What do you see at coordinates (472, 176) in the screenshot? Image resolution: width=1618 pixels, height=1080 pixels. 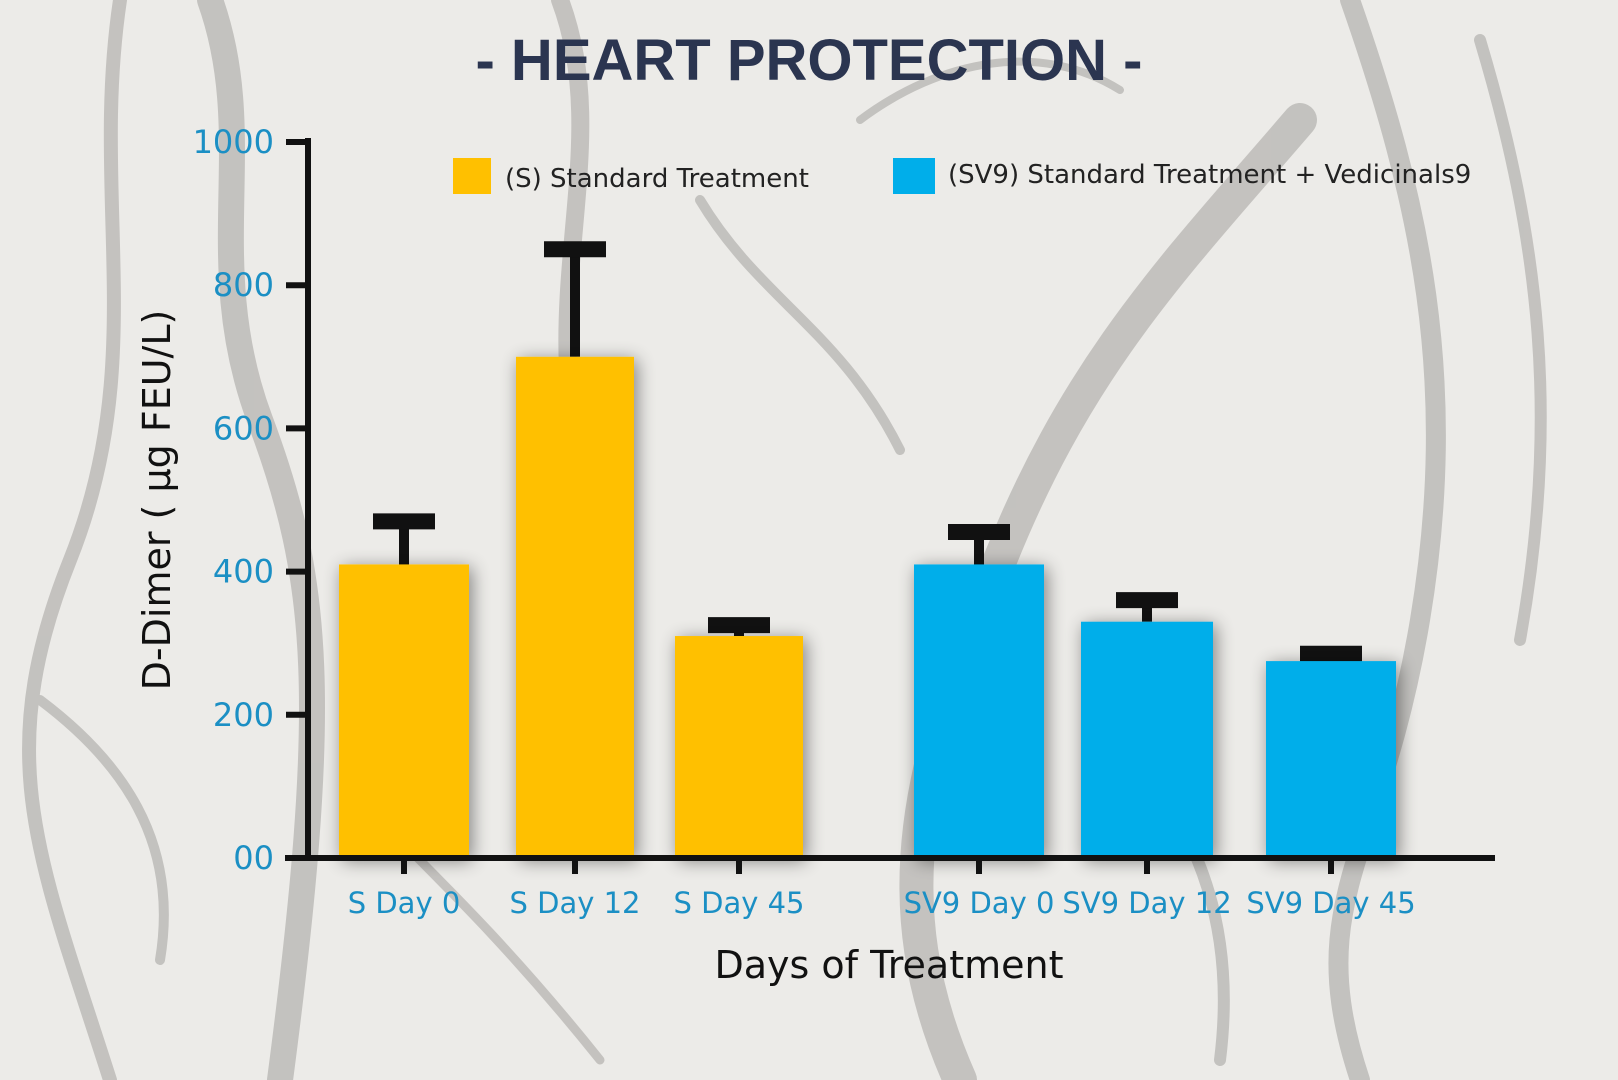 I see `legend-swatch-standard` at bounding box center [472, 176].